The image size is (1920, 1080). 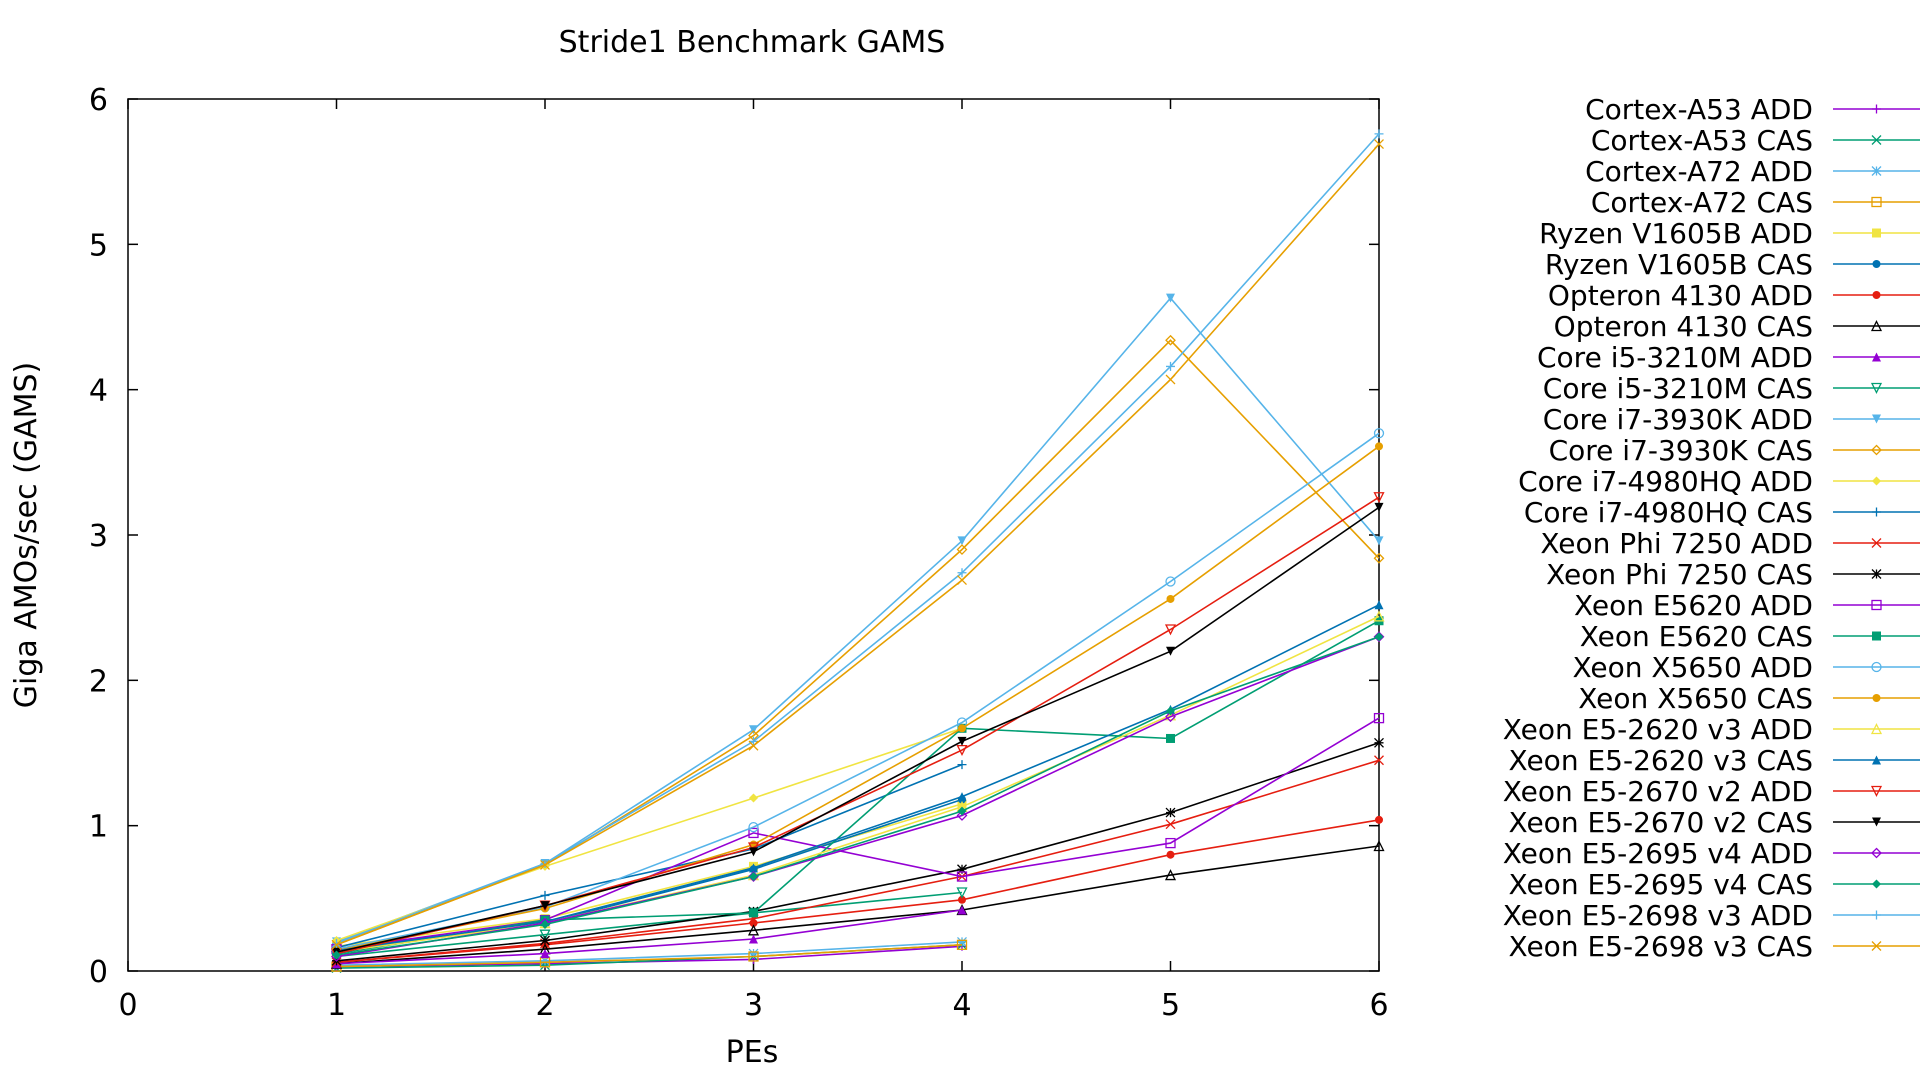 What do you see at coordinates (98, 391) in the screenshot?
I see `y-tick-label: 4` at bounding box center [98, 391].